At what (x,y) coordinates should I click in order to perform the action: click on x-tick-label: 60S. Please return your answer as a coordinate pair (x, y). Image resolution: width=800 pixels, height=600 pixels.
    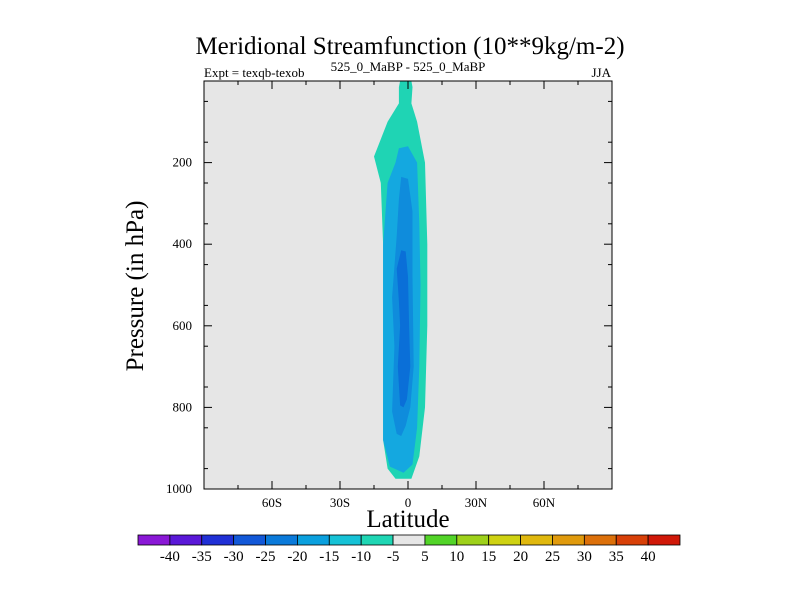
    Looking at the image, I should click on (272, 502).